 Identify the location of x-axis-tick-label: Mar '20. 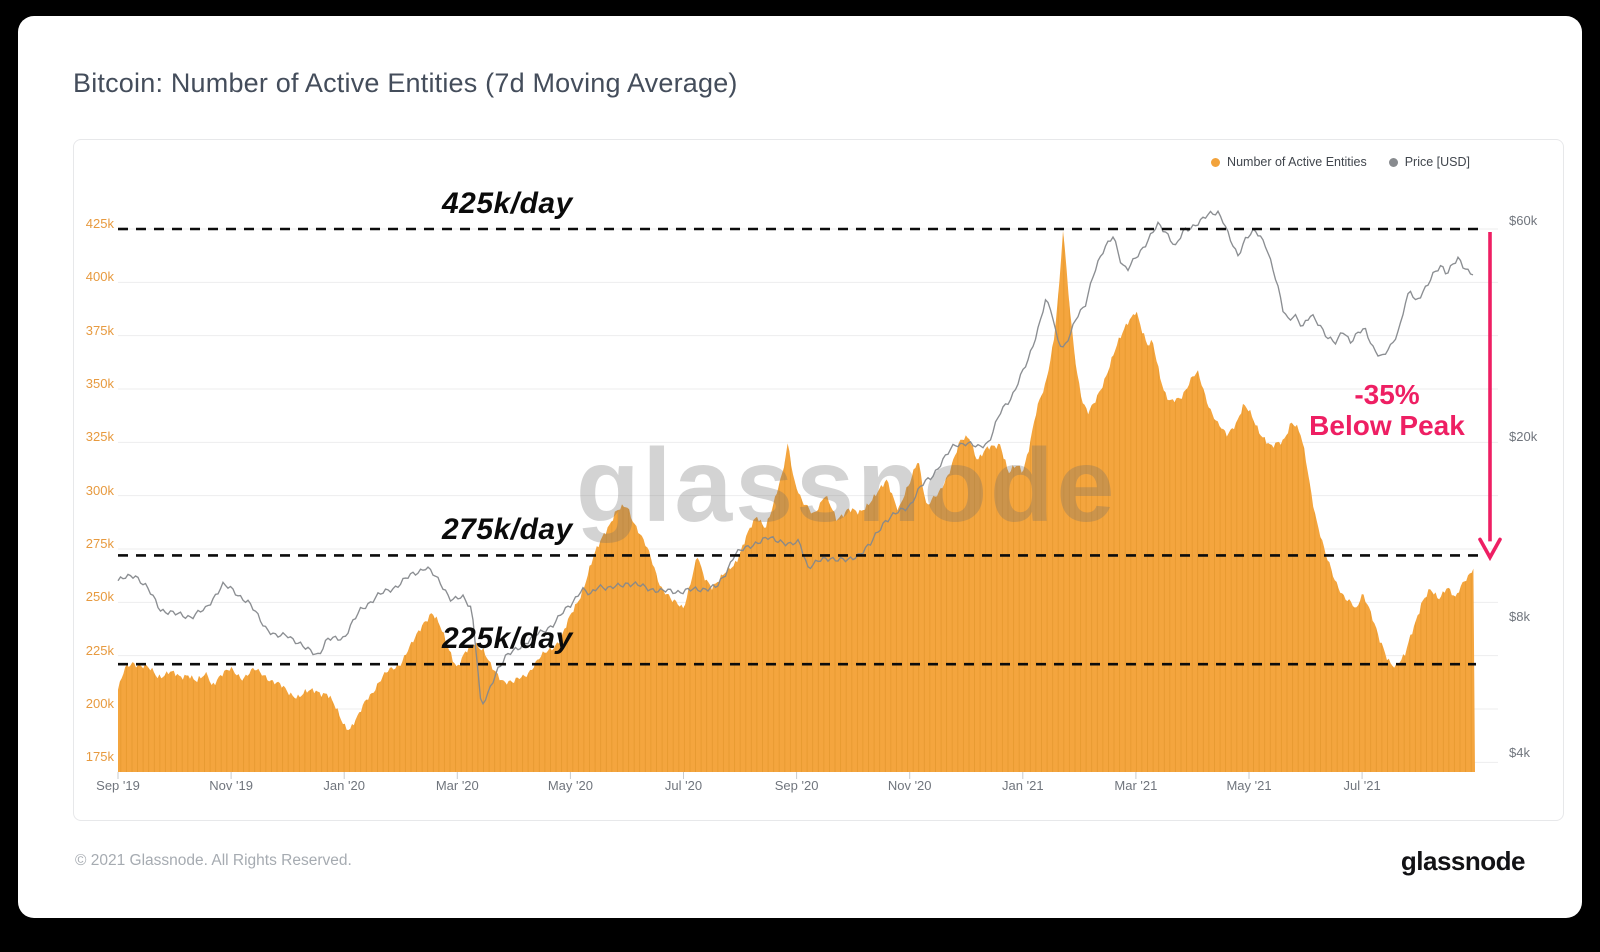
(457, 785).